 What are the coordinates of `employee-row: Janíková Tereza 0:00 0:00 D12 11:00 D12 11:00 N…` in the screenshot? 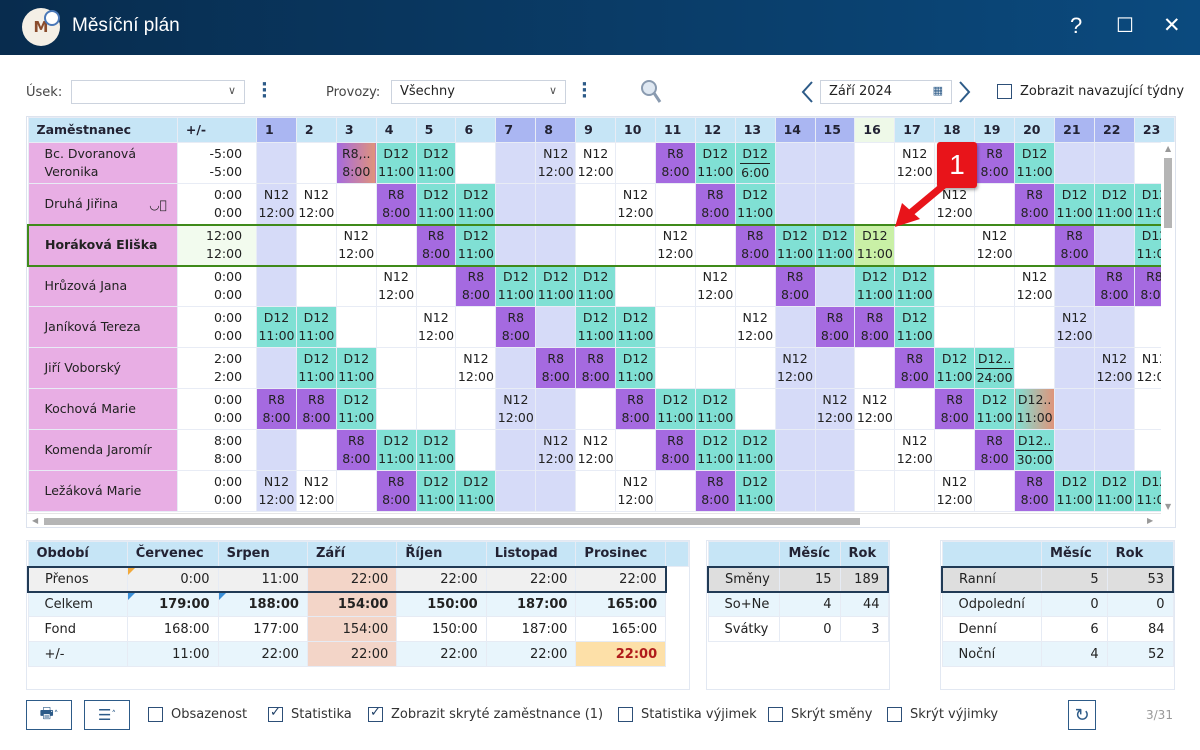 It's located at (601, 327).